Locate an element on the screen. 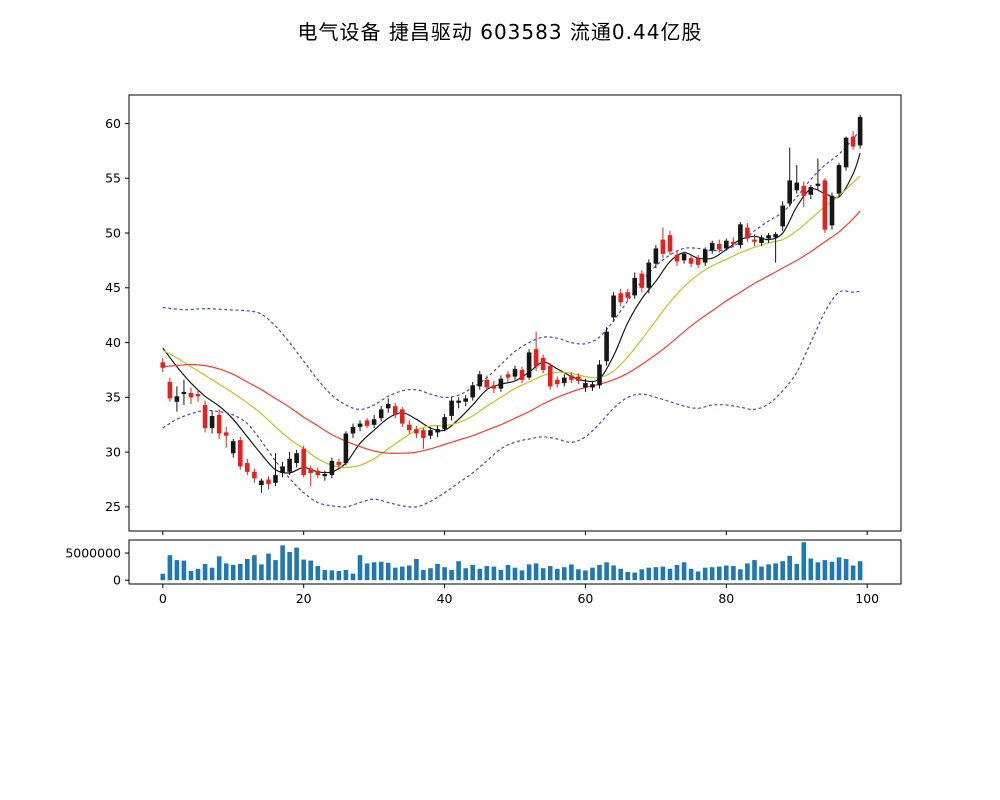  chart-title: 电气设备 捷昌驱动 603583 流通0.44亿股 is located at coordinates (500, 32).